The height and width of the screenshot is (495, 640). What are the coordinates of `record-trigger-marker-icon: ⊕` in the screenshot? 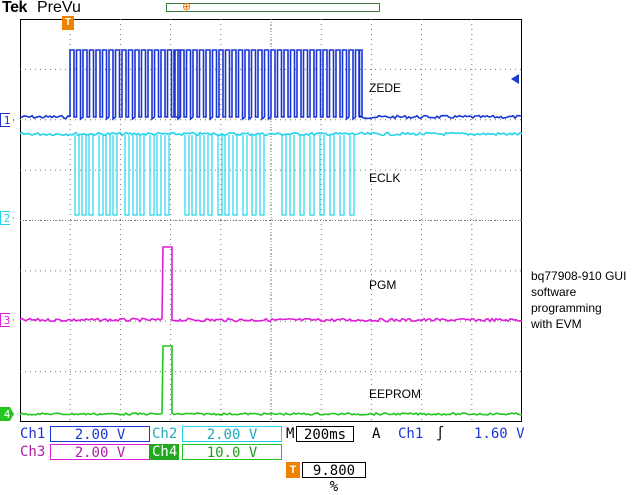 It's located at (187, 6).